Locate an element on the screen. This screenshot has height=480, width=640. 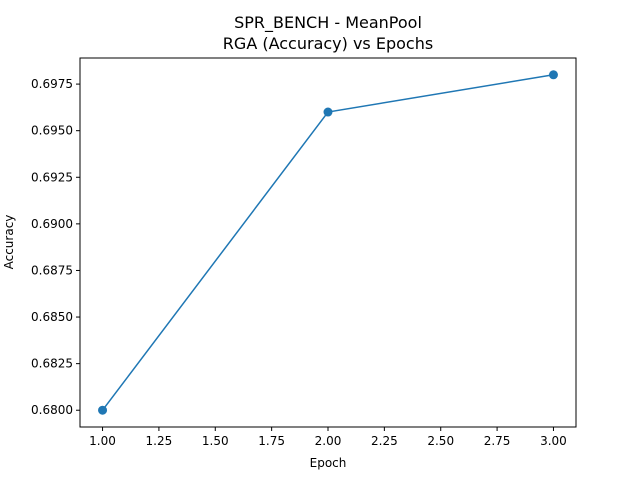
x-tick-label: 1.00 is located at coordinates (102, 441).